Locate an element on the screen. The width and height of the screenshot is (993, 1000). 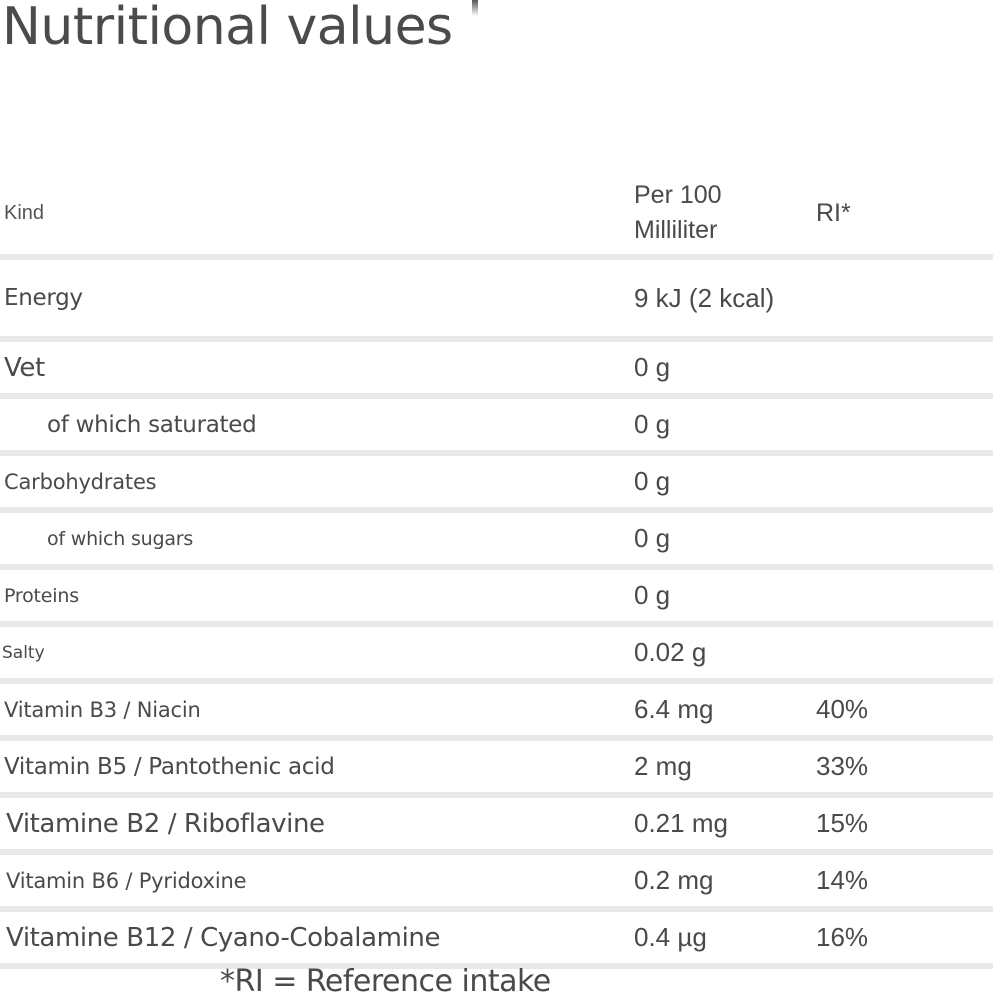
table-row-vitamin-b5: Vitamin B5 / Pantothenic acid 2 mg 33% is located at coordinates (496, 766).